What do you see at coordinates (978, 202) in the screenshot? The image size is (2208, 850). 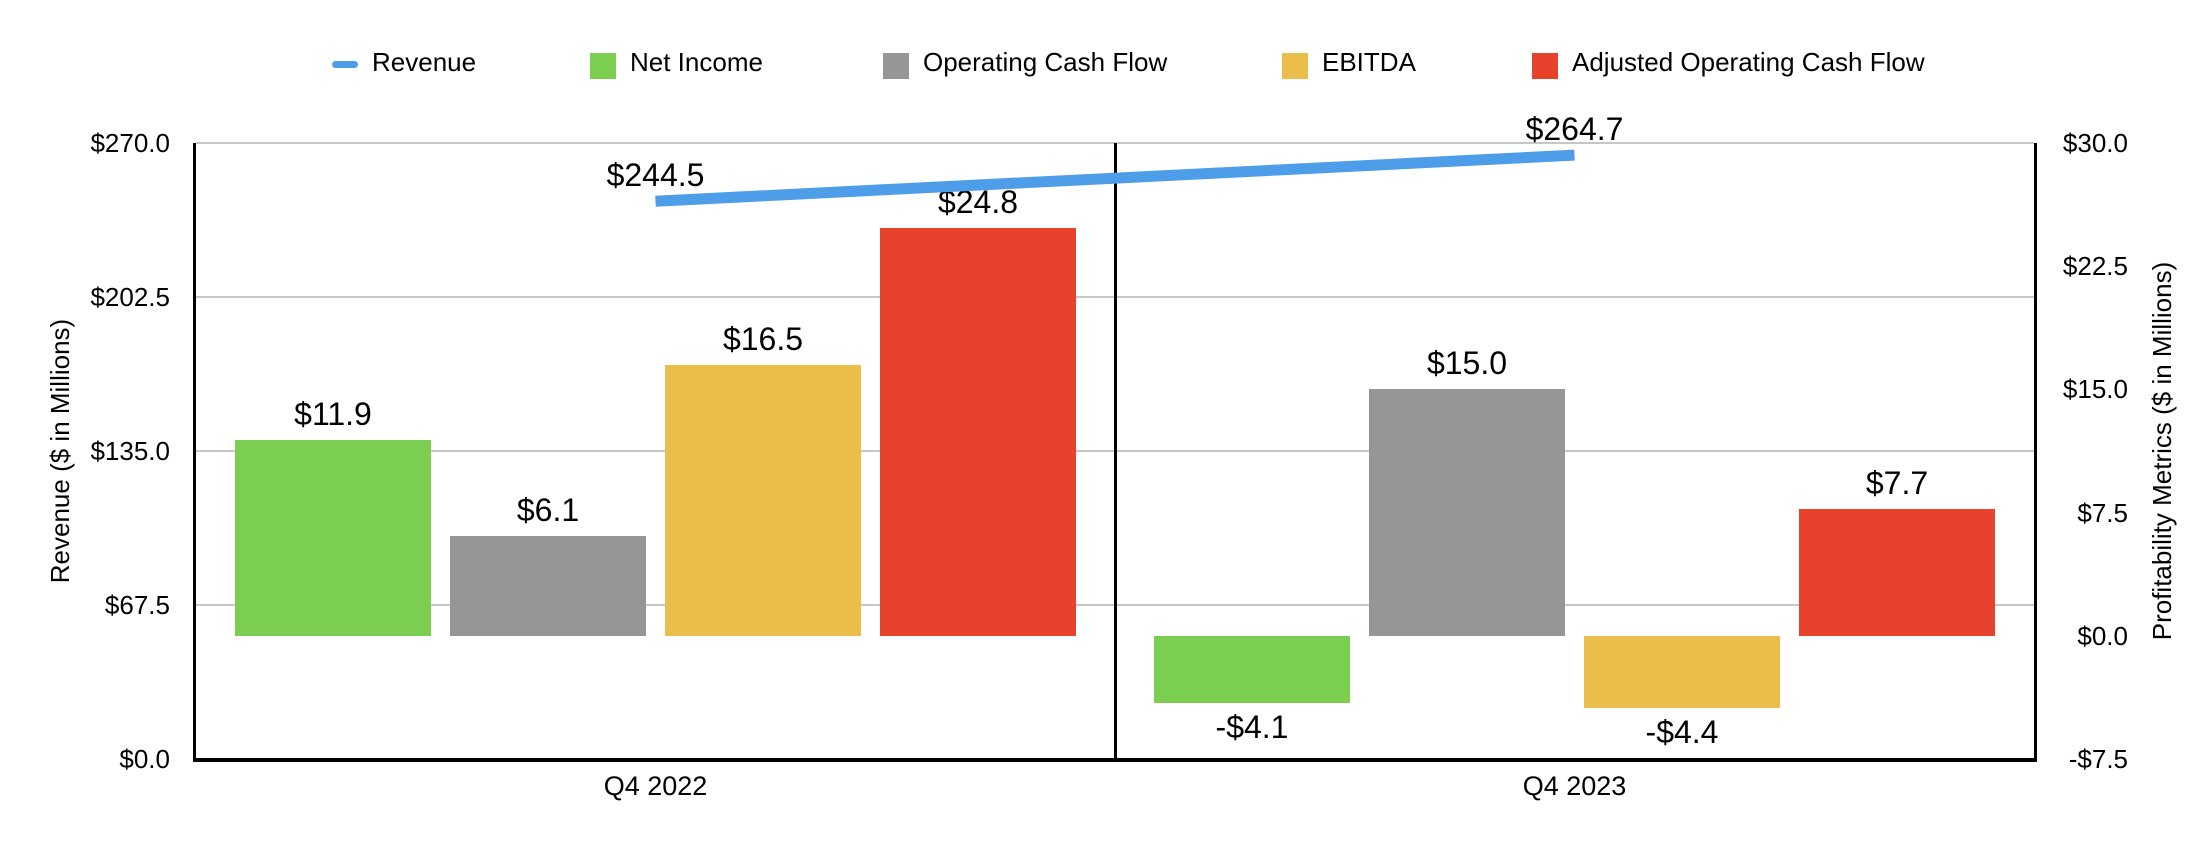 I see `bar-value-label: $24.8` at bounding box center [978, 202].